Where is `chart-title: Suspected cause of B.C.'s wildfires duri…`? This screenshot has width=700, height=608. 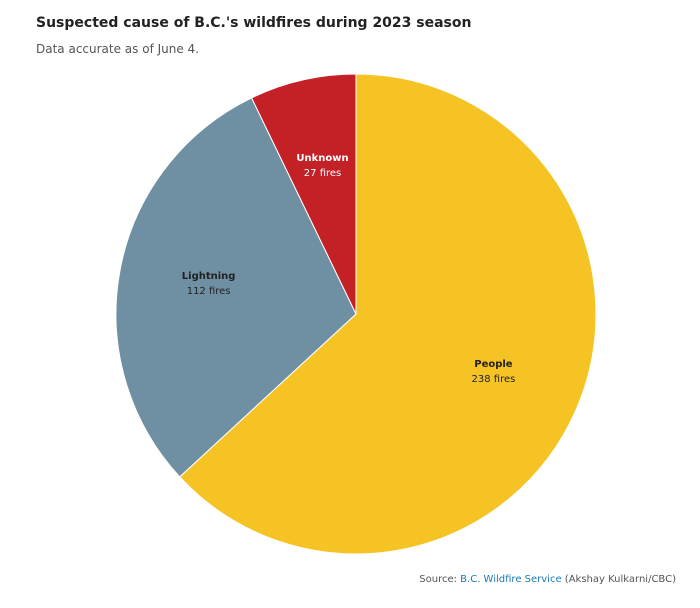
chart-title: Suspected cause of B.C.'s wildfires duri… is located at coordinates (253, 23).